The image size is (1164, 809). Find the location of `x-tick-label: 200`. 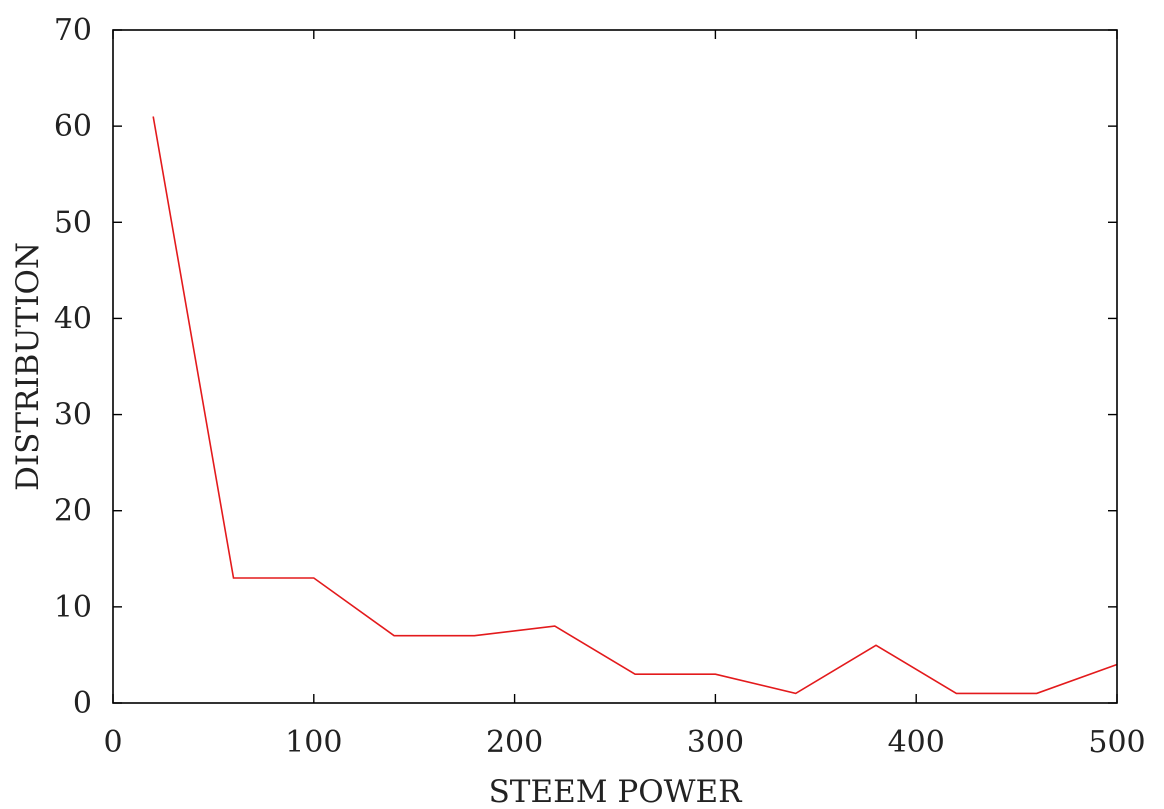

x-tick-label: 200 is located at coordinates (514, 742).